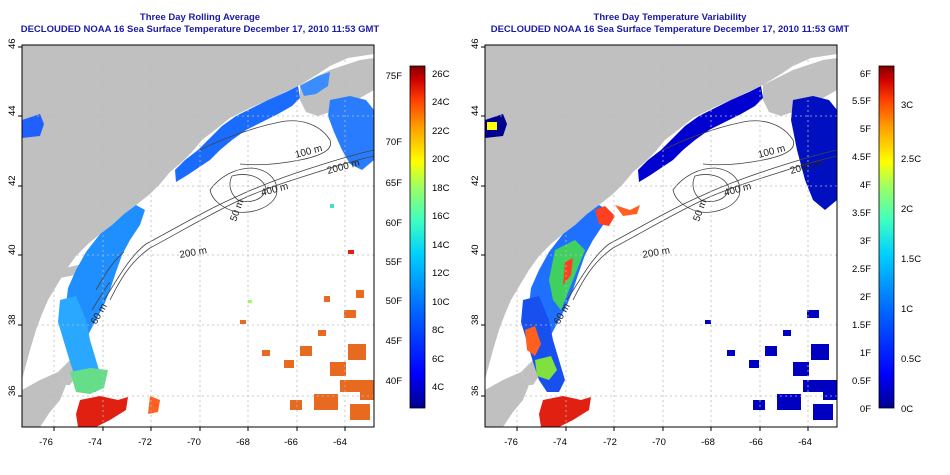 The image size is (950, 475). Describe the element at coordinates (441, 74) in the screenshot. I see `cb-c-26: 26C` at that location.